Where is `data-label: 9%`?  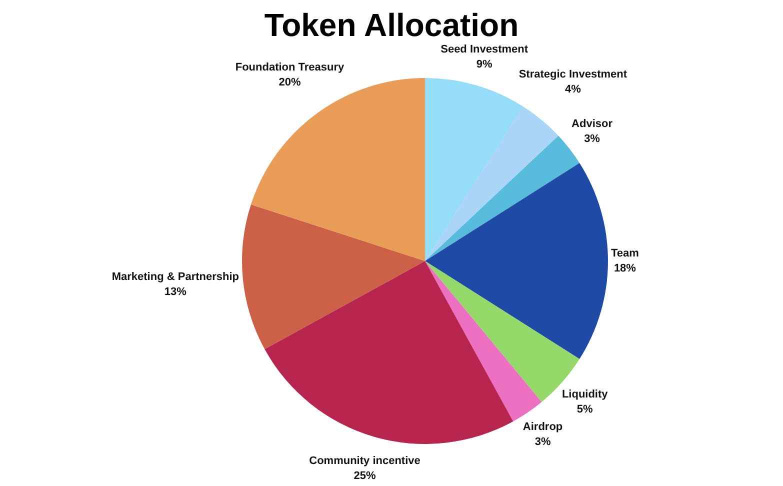 data-label: 9% is located at coordinates (484, 64).